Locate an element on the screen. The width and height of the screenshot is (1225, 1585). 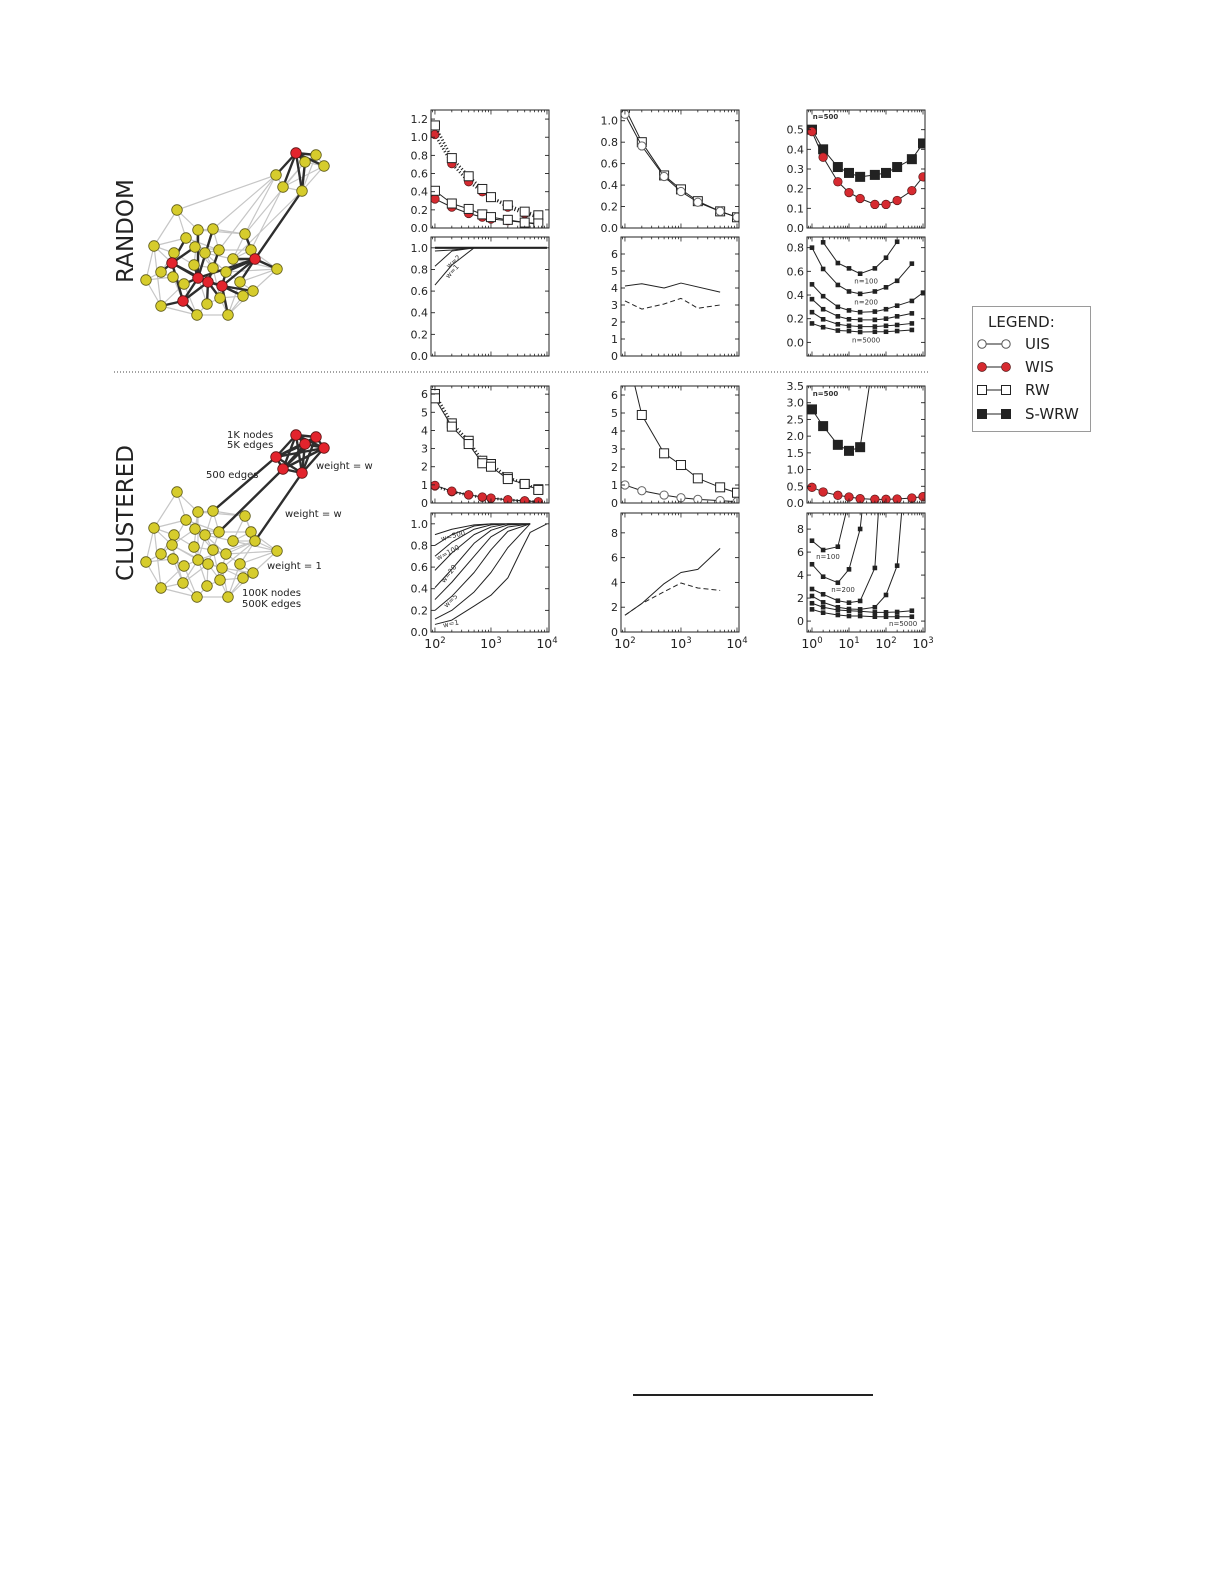
chart-panel-clustered-col2-bottom: 0 2 4 6 8 102 103 104 is located at coordinates (679, 581).